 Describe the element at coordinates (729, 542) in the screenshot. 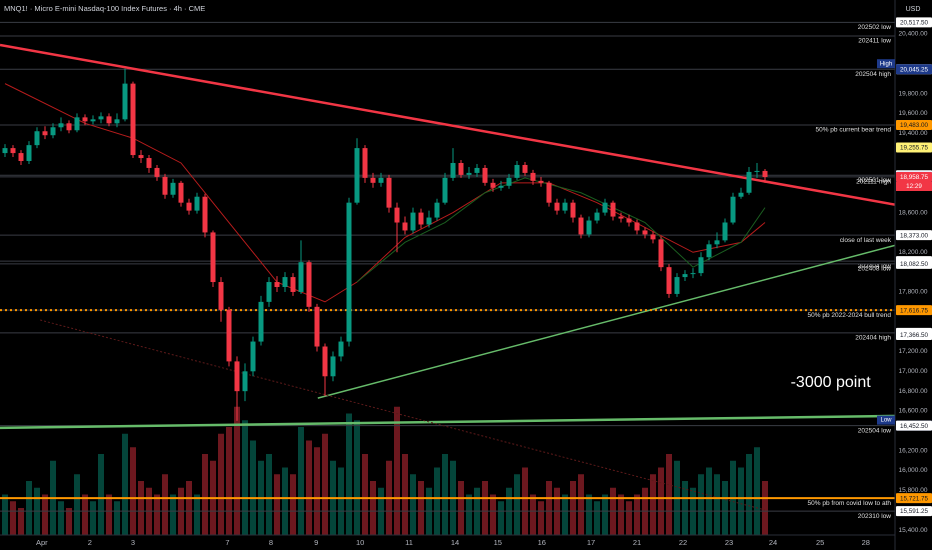

I see `x-tick-label: 23` at that location.